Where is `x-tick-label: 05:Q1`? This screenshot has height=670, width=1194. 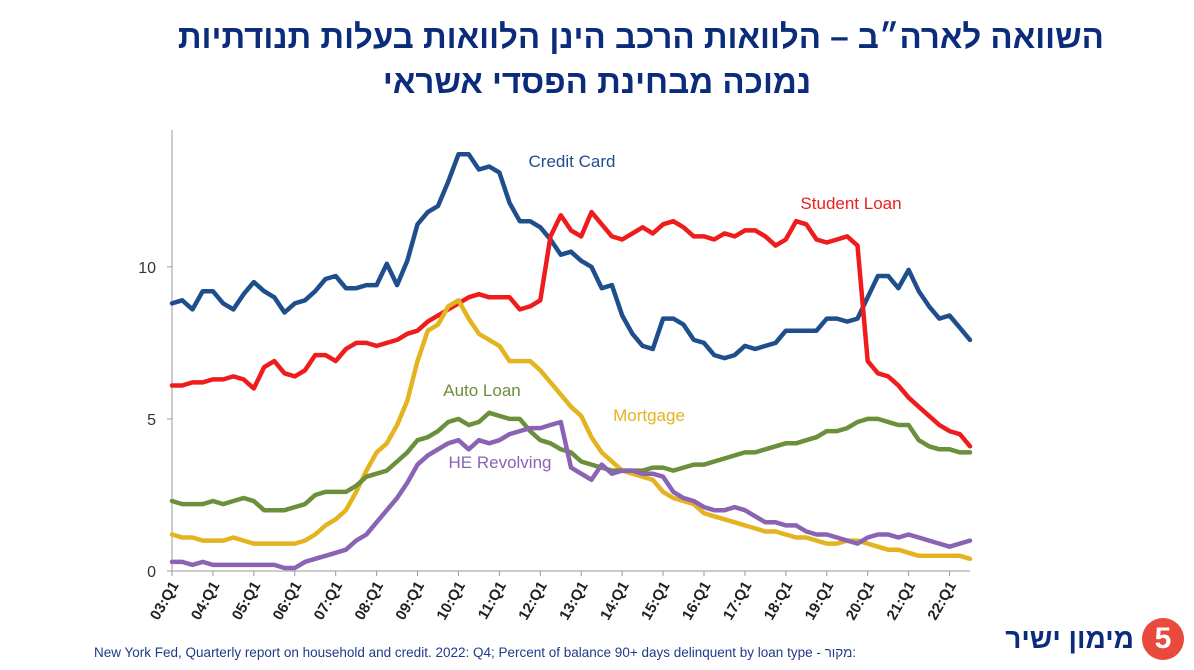
x-tick-label: 05:Q1 is located at coordinates (247, 601).